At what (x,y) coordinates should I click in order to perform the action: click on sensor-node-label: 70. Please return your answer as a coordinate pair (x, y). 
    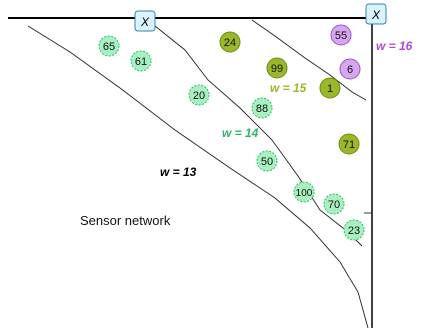
    Looking at the image, I should click on (334, 205).